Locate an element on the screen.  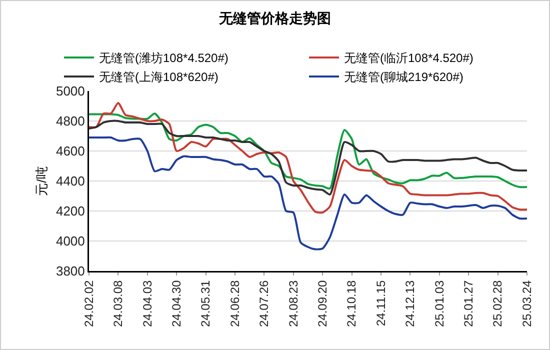
y-tick-label: 4200 is located at coordinates (70, 211).